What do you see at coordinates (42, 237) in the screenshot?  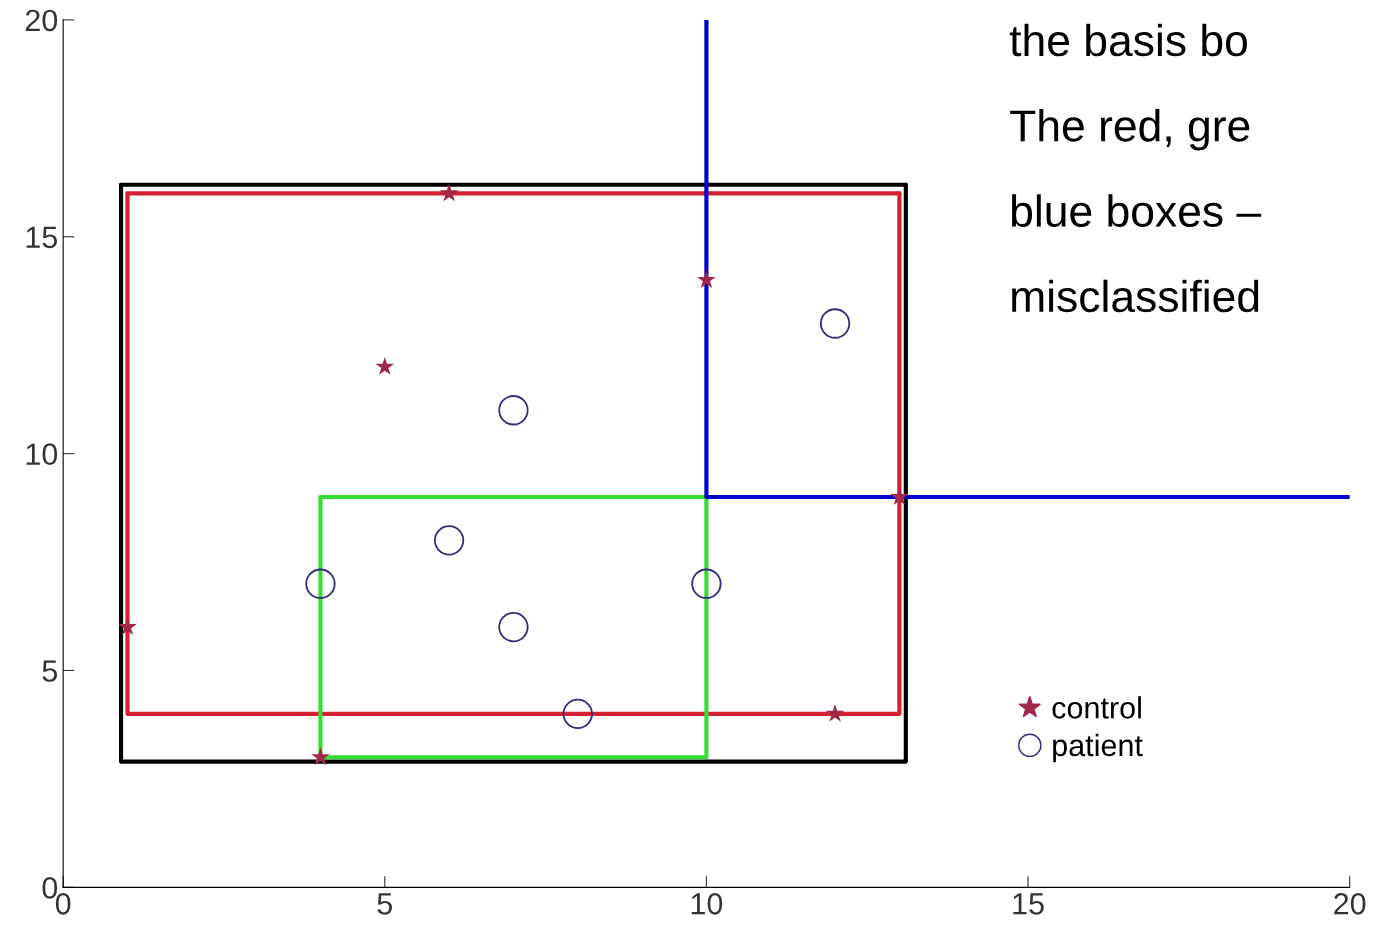 I see `y-tick-label: 15` at bounding box center [42, 237].